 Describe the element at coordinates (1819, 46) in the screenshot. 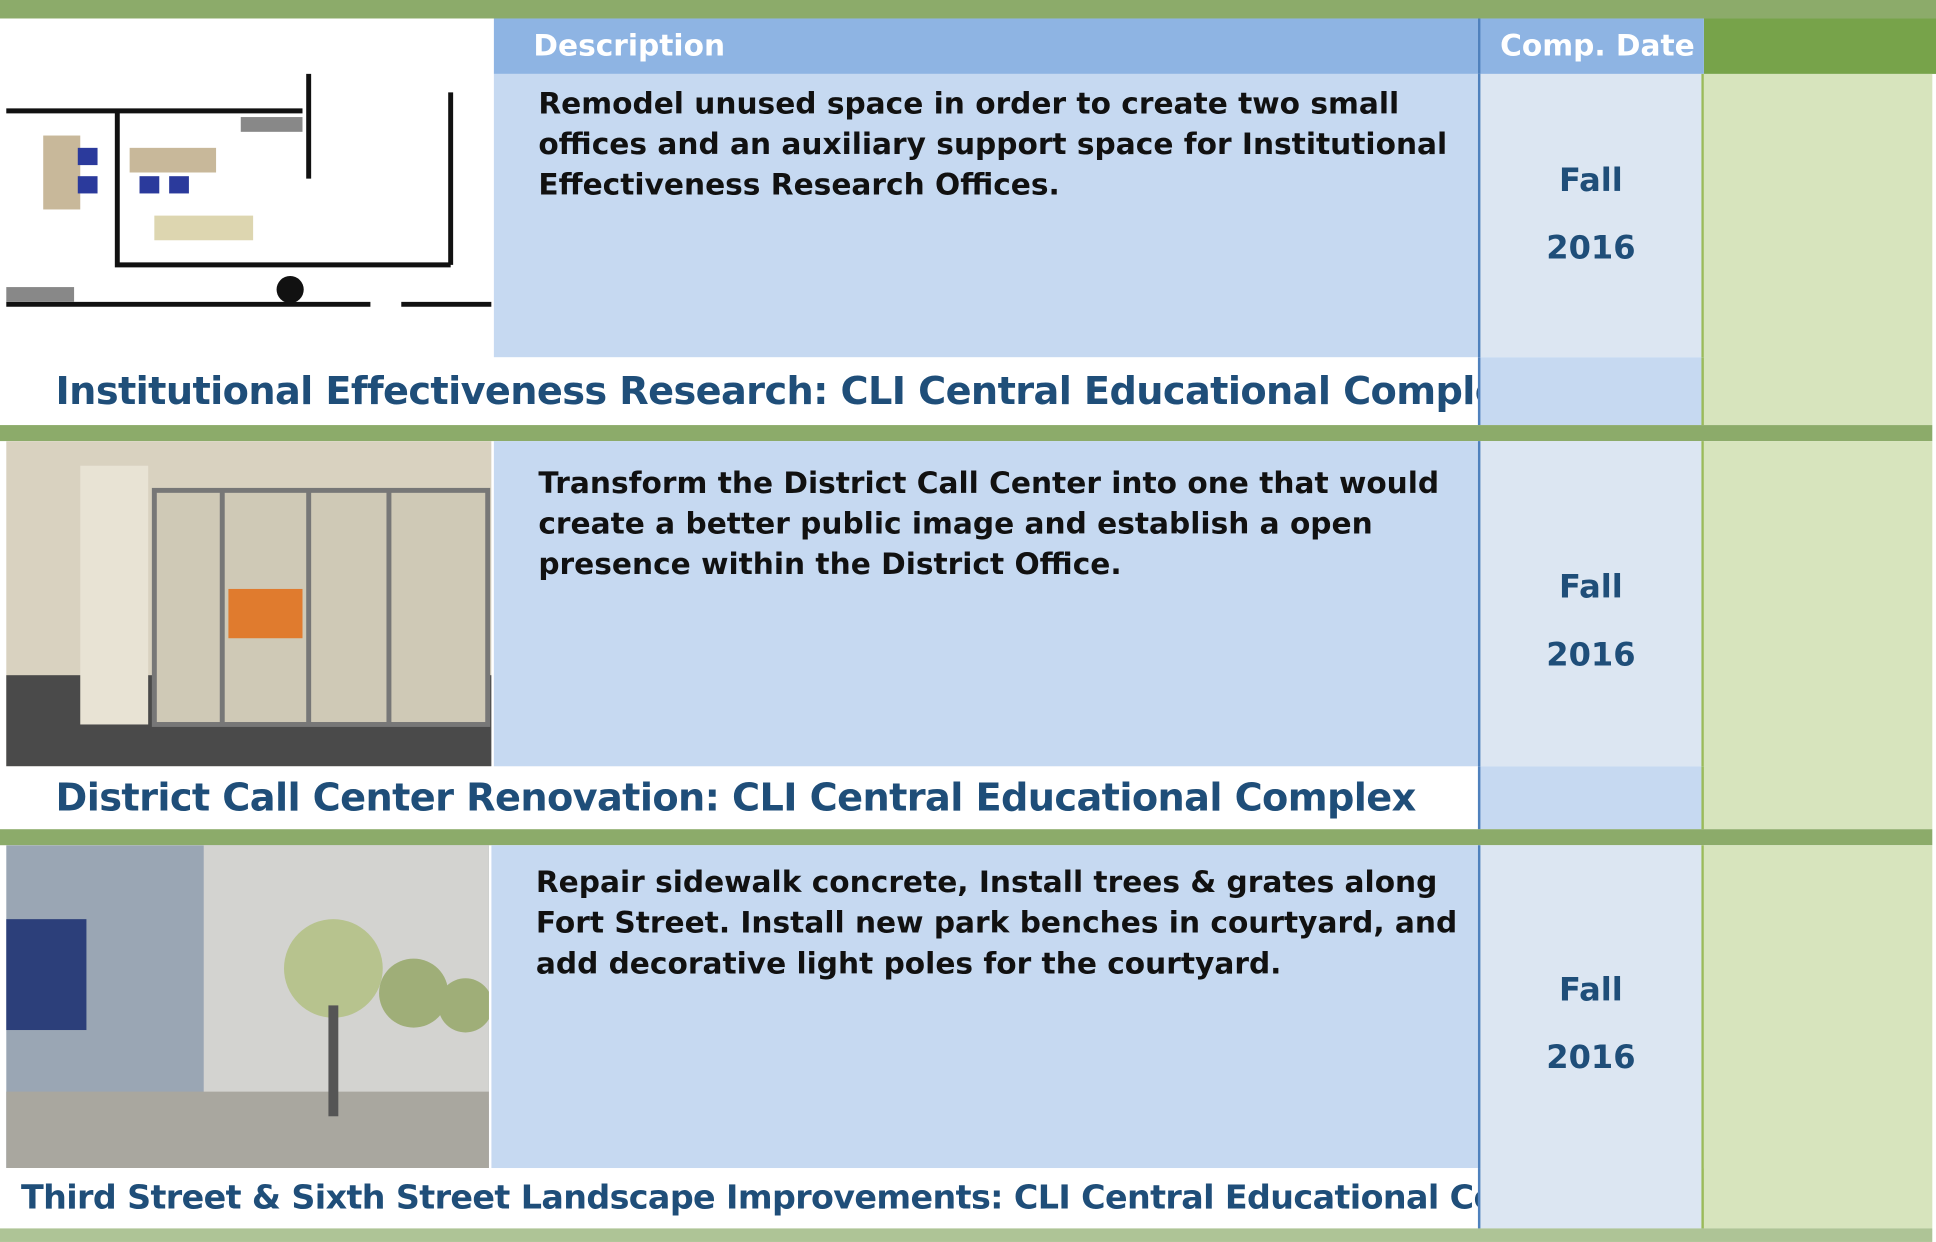

I see `header-extra` at that location.